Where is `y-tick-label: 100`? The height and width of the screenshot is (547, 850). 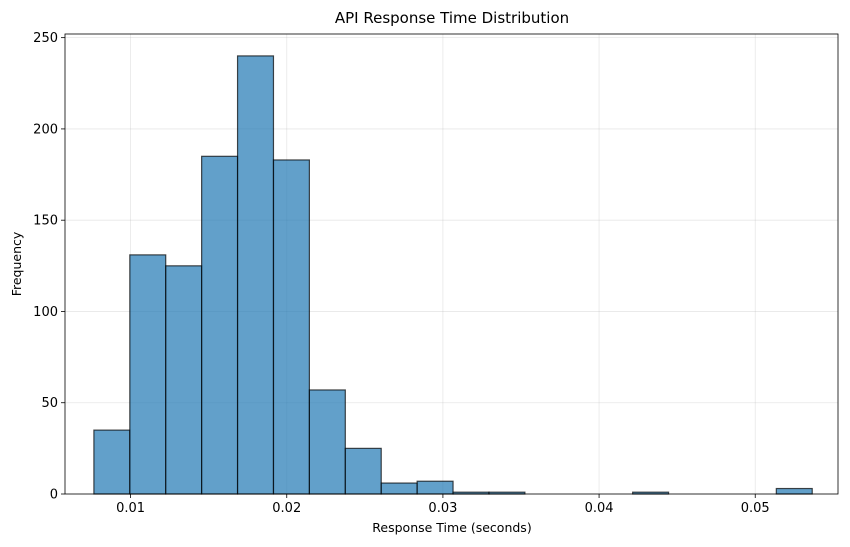
y-tick-label: 100 is located at coordinates (45, 312).